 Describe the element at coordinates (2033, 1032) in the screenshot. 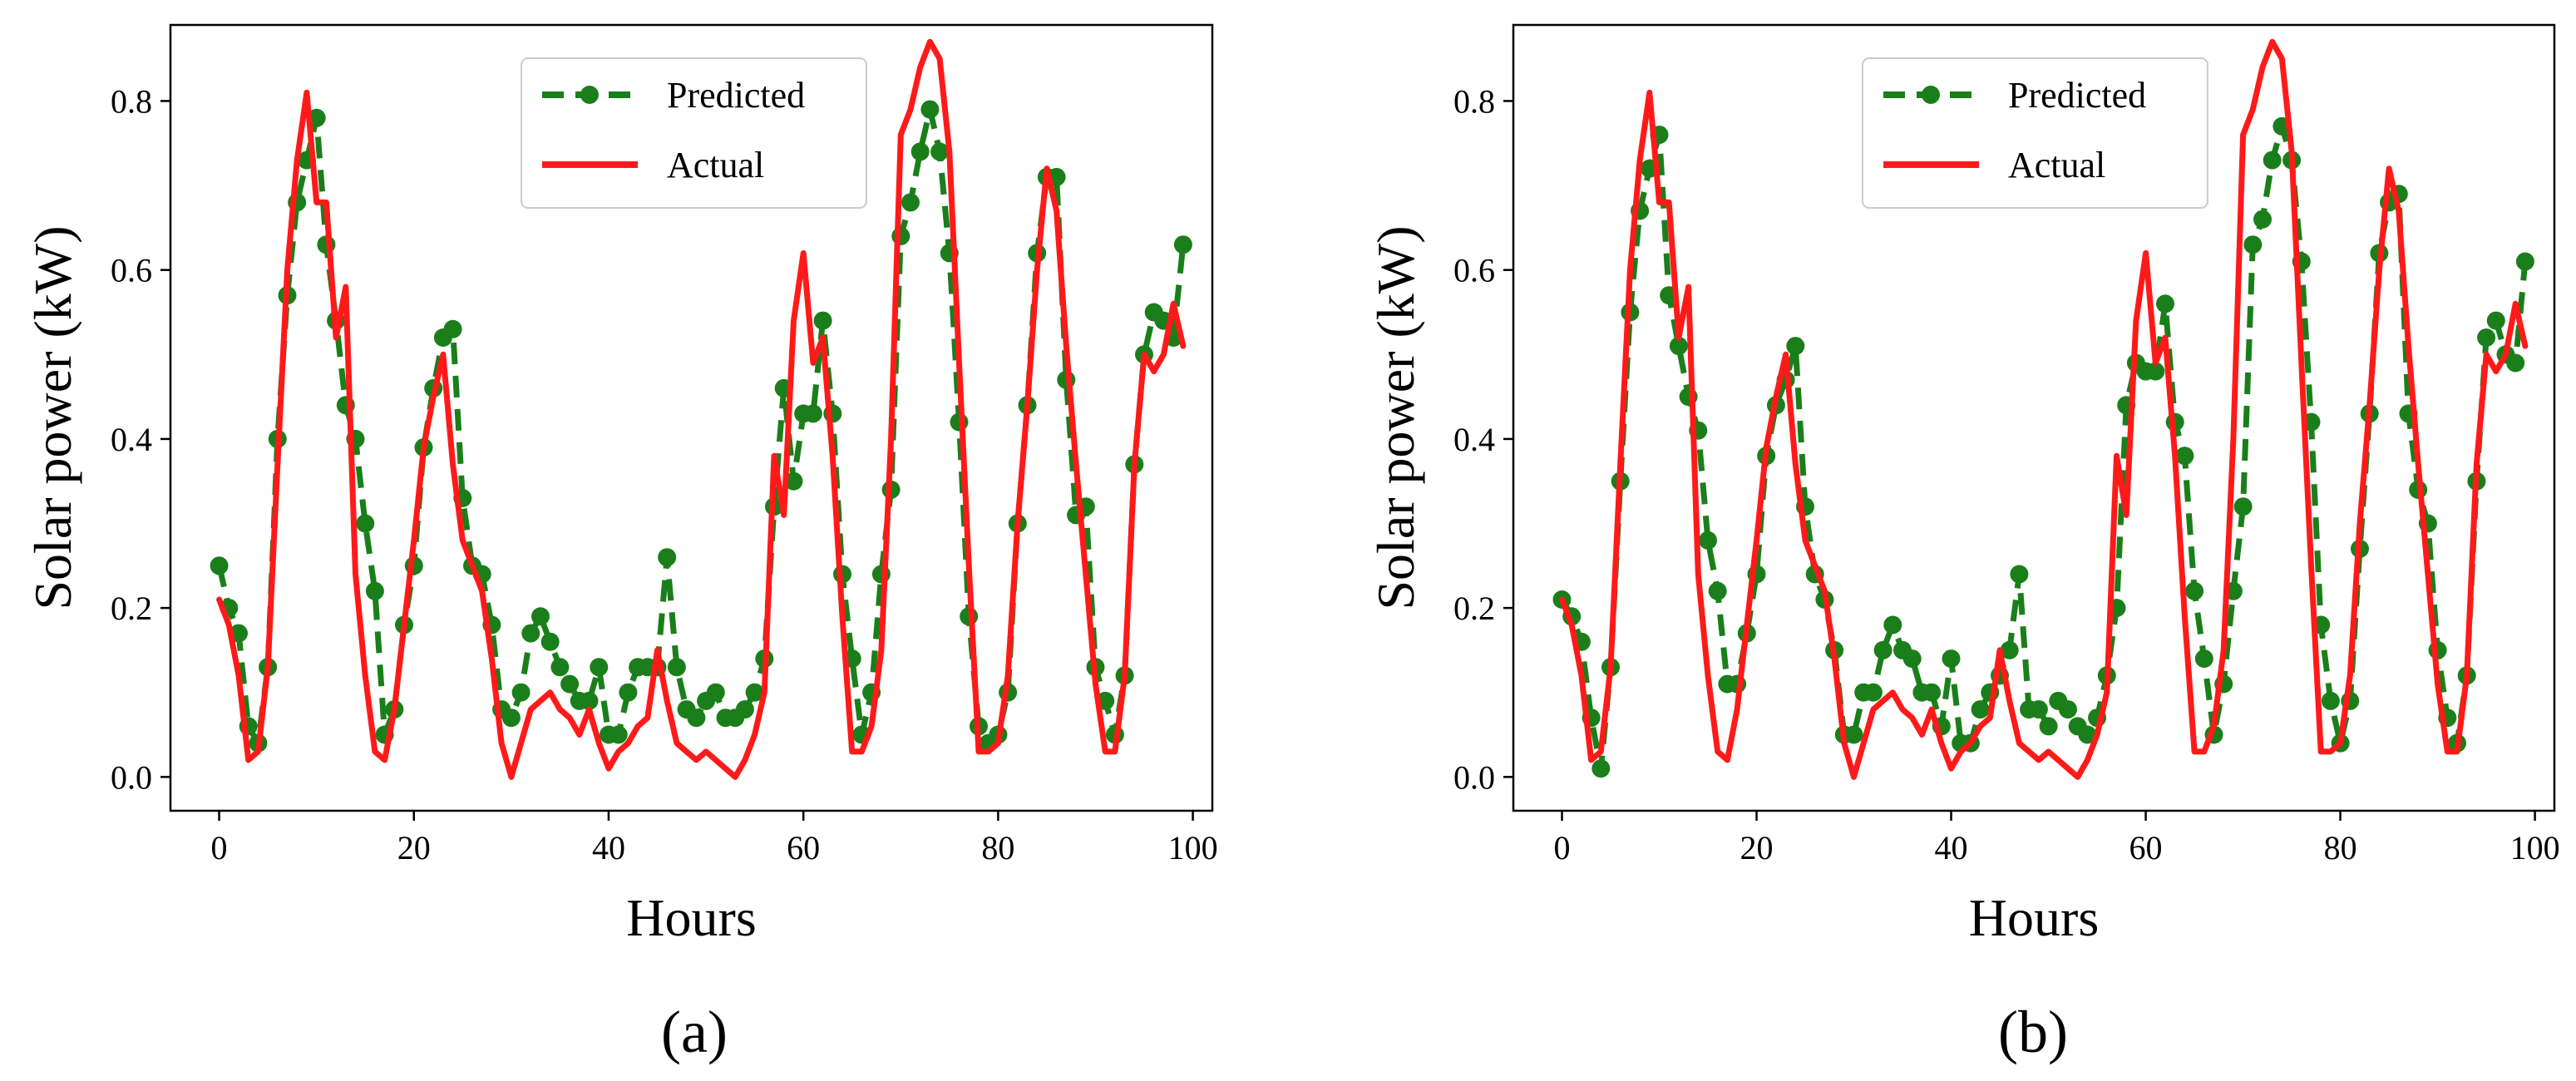

I see `panel-label: (b)` at that location.